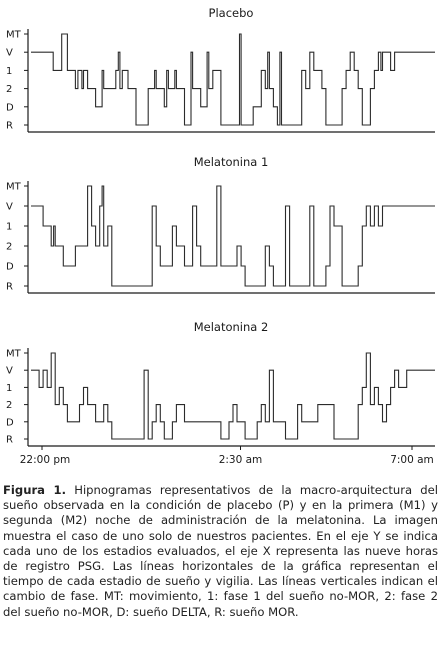 This screenshot has height=649, width=441. Describe the element at coordinates (9, 440) in the screenshot. I see `y-tick-label-3-R: R` at that location.